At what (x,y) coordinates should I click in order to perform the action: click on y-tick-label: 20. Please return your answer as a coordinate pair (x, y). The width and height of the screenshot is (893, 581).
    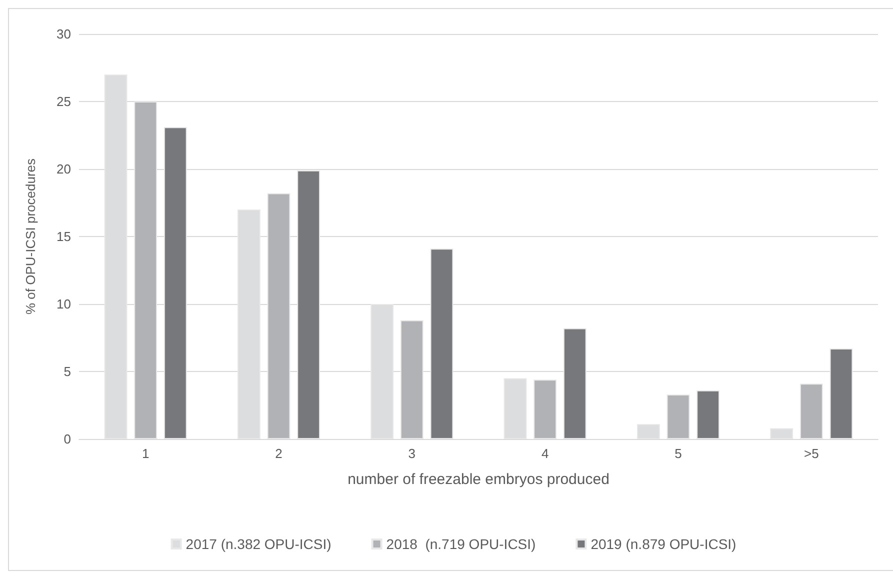
    Looking at the image, I should click on (63, 169).